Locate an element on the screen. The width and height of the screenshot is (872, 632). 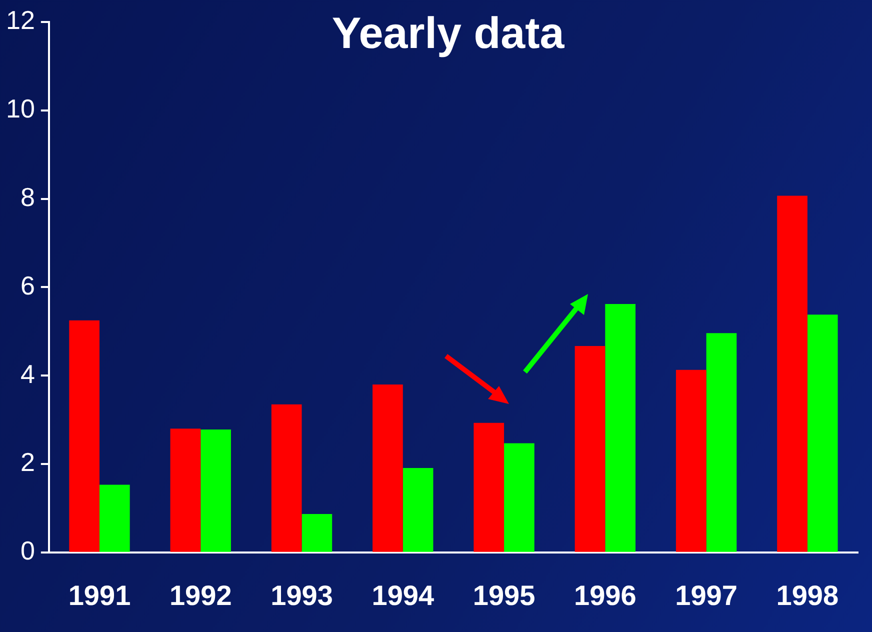
y-tick-label: 8 is located at coordinates (27, 197).